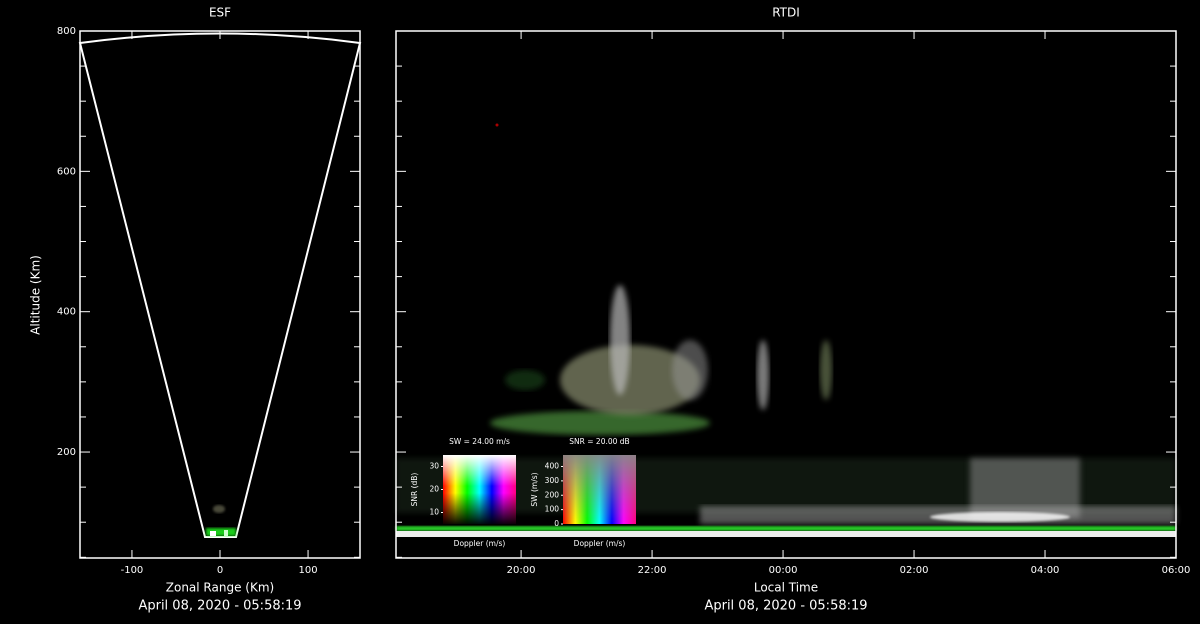  Describe the element at coordinates (556, 523) in the screenshot. I see `inset-tick-label: 0` at that location.